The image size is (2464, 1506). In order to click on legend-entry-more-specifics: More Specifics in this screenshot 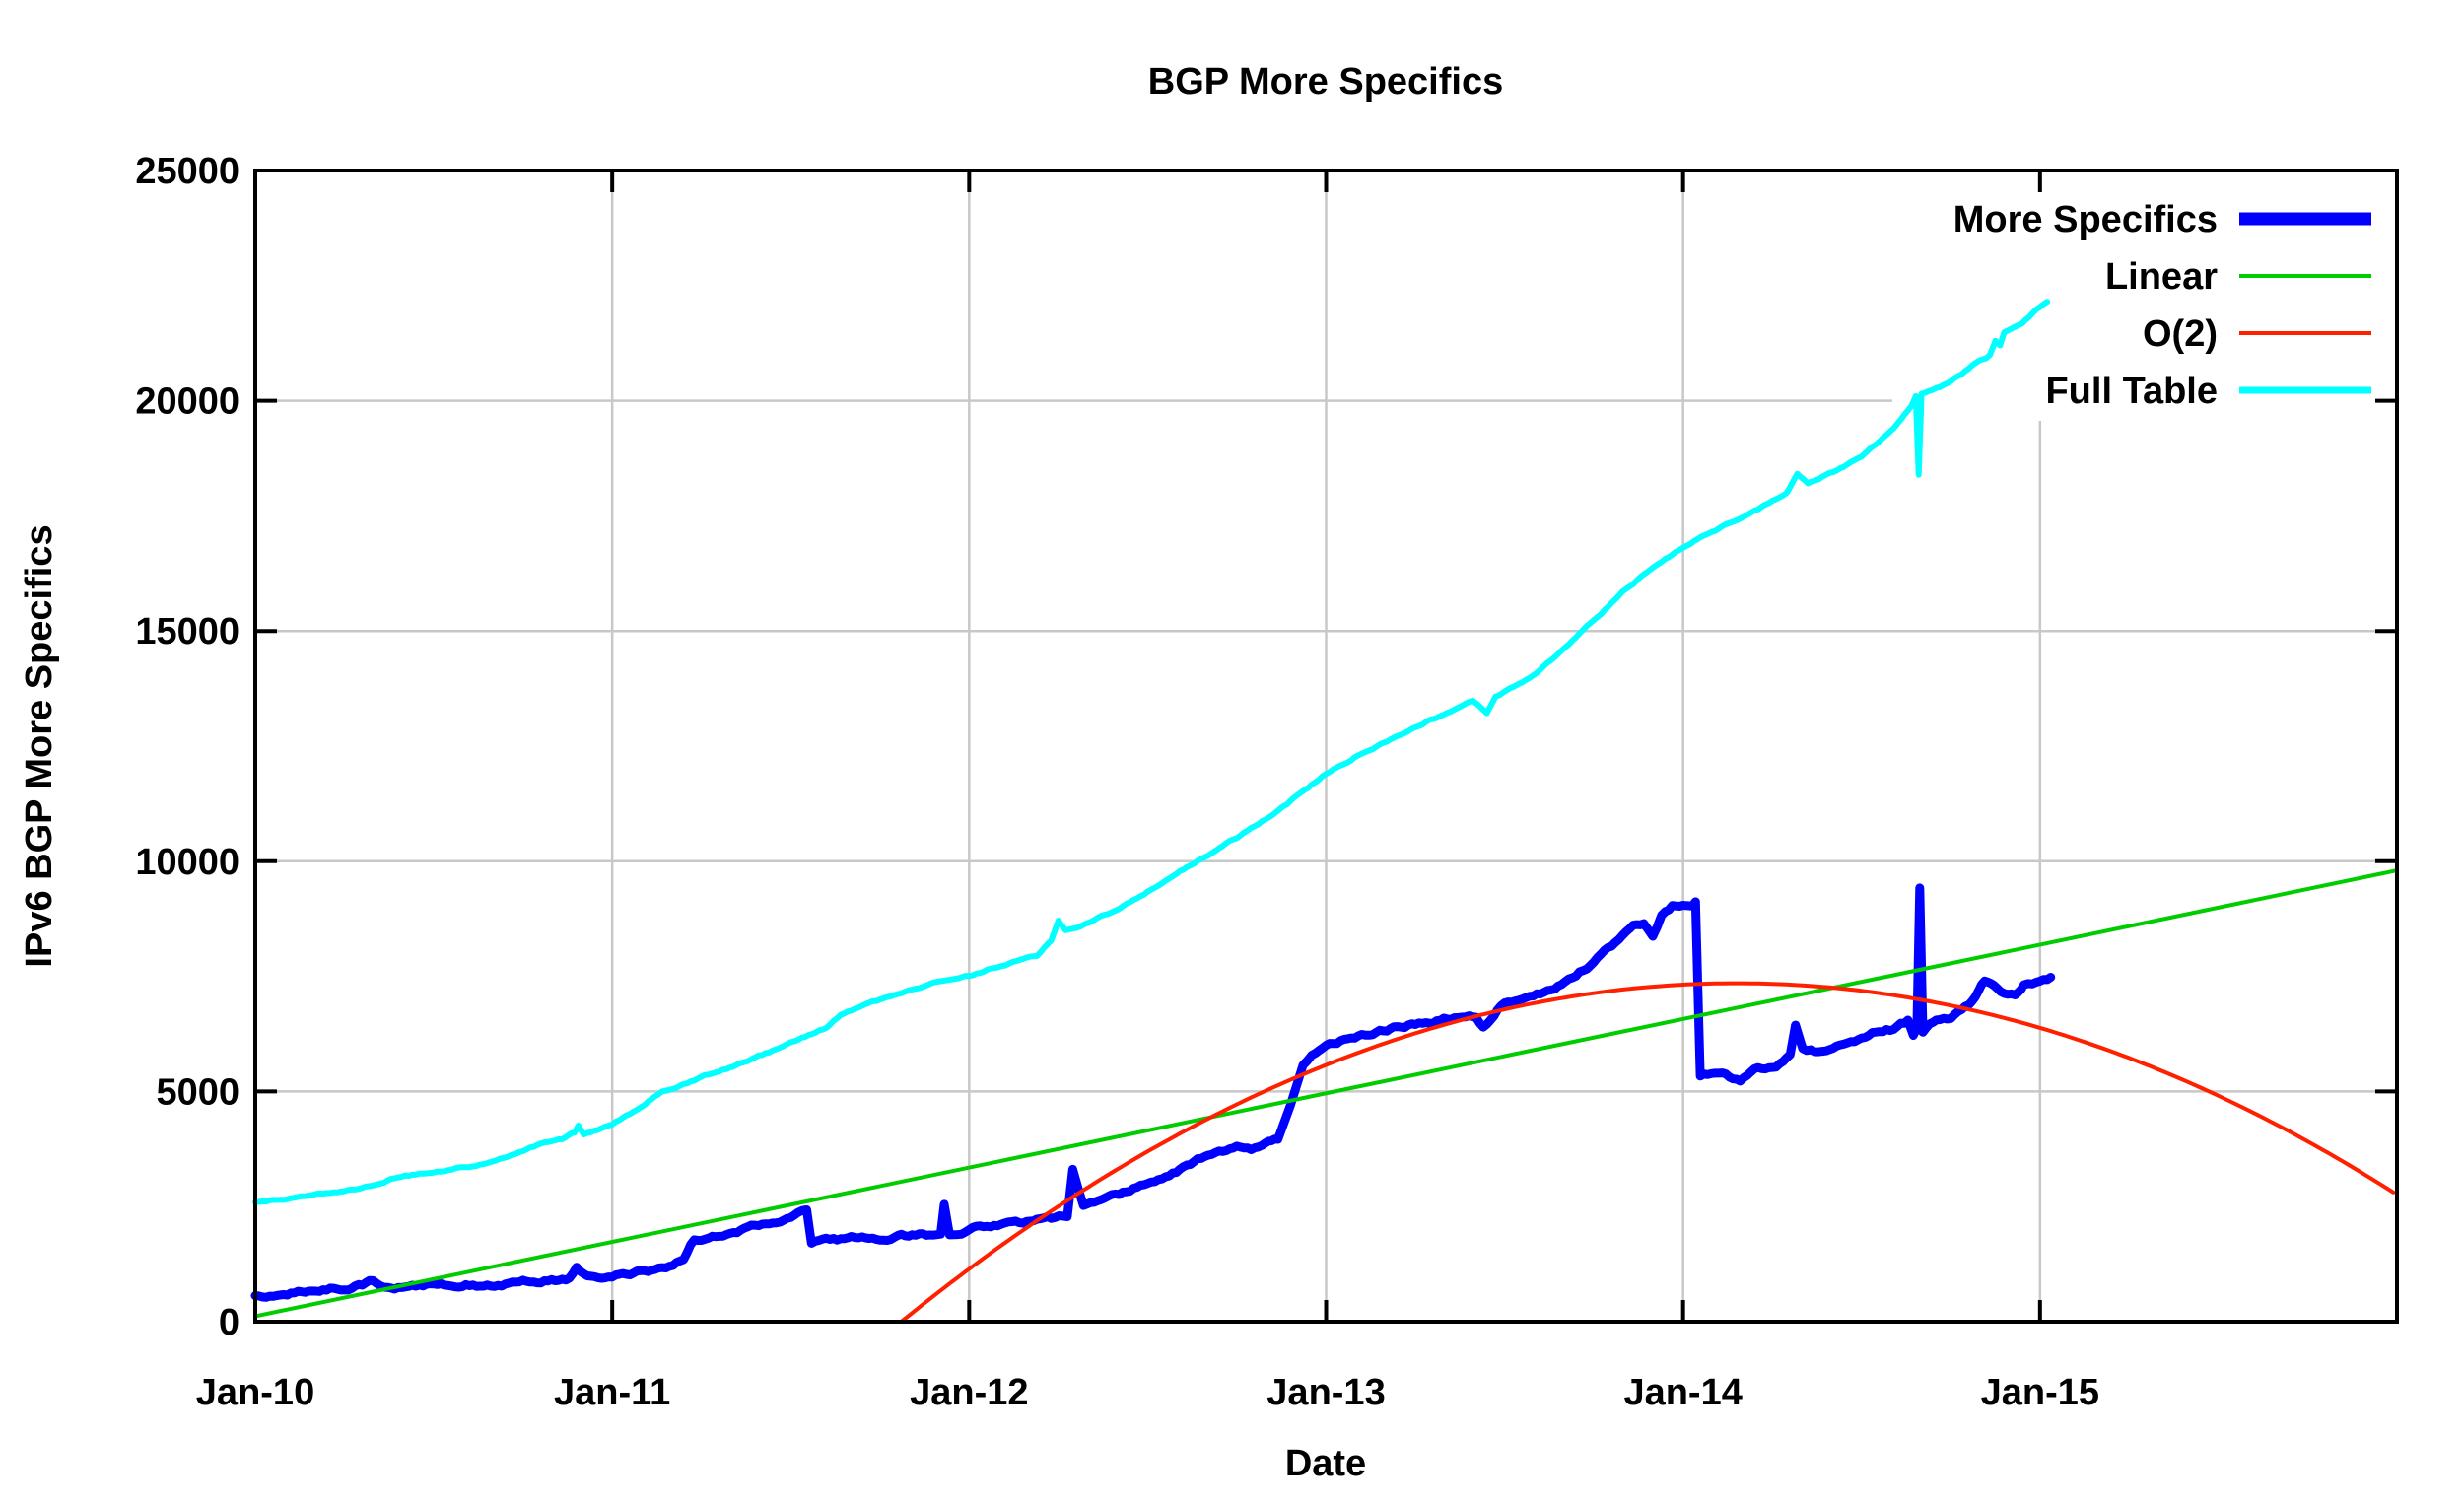, I will do `click(2162, 219)`.